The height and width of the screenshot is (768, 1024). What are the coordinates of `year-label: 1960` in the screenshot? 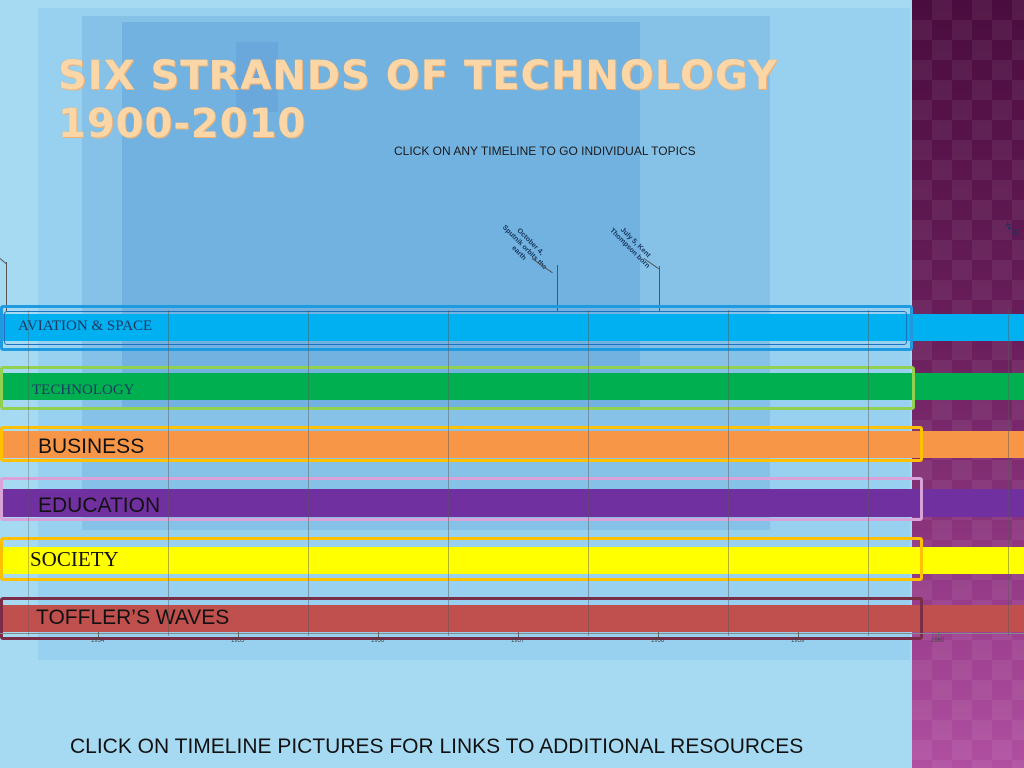 It's located at (938, 641).